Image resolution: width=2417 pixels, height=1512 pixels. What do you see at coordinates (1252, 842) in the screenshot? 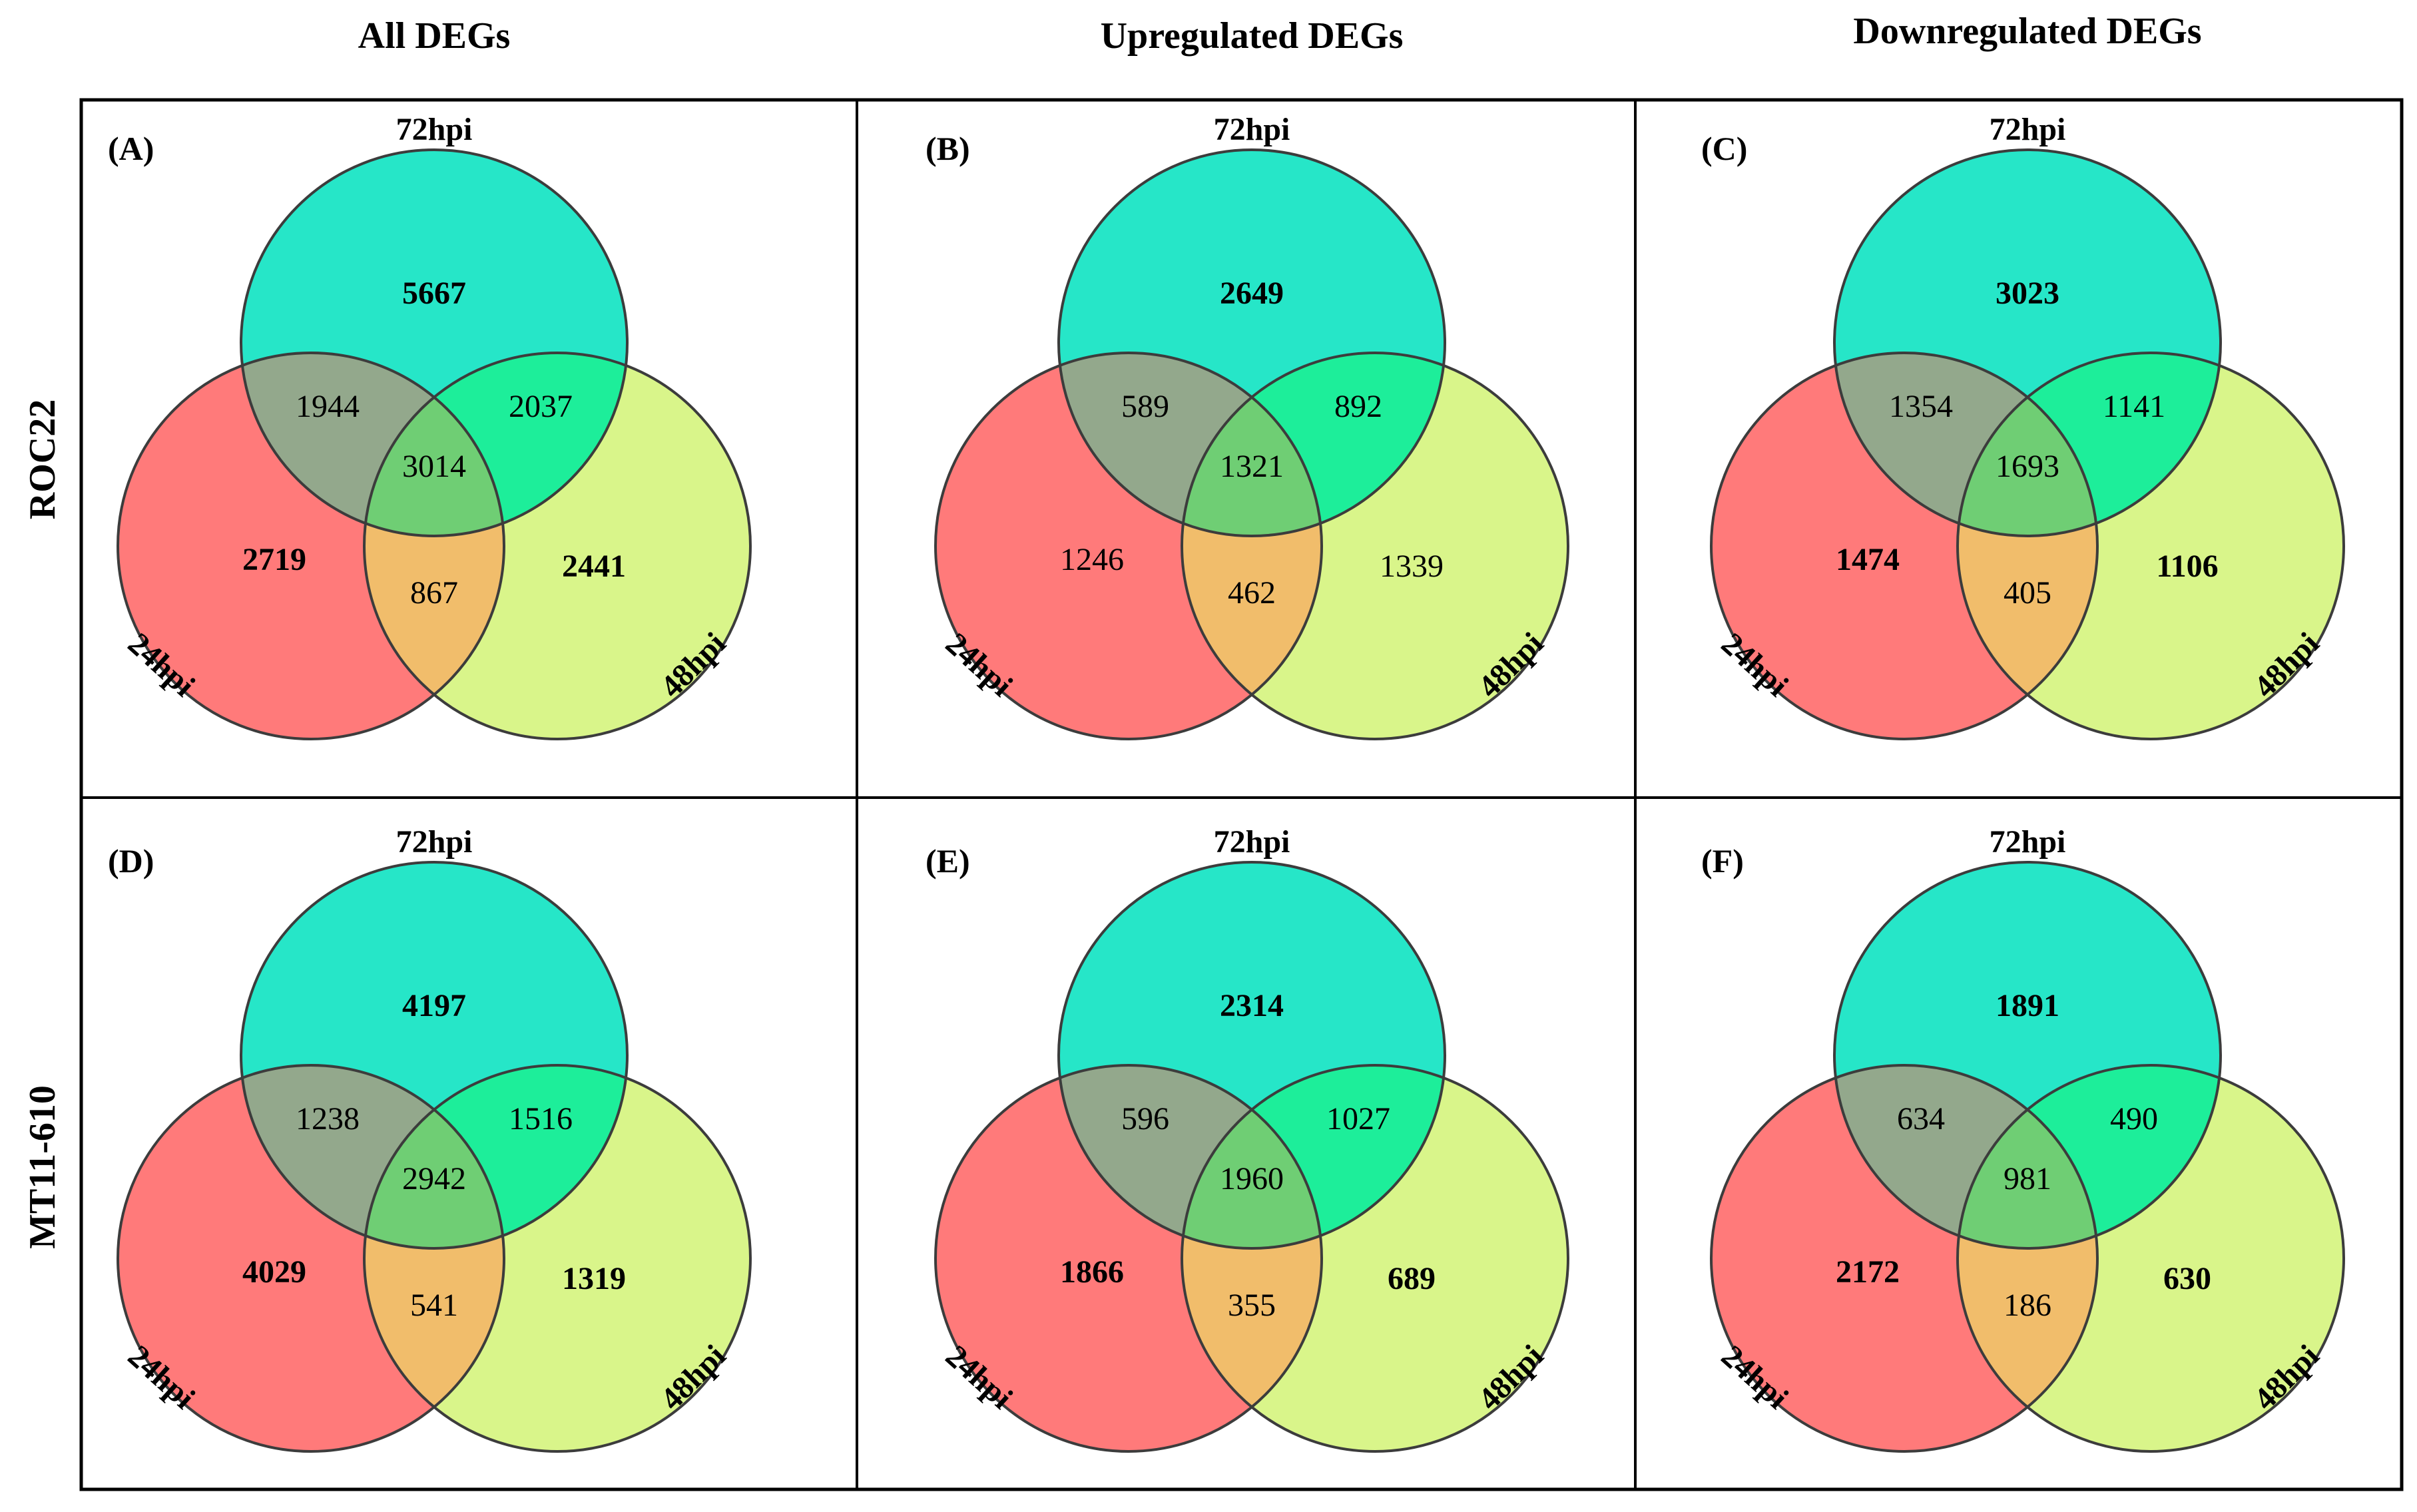
I see `set-label-72hpi-e: 72hpi` at bounding box center [1252, 842].